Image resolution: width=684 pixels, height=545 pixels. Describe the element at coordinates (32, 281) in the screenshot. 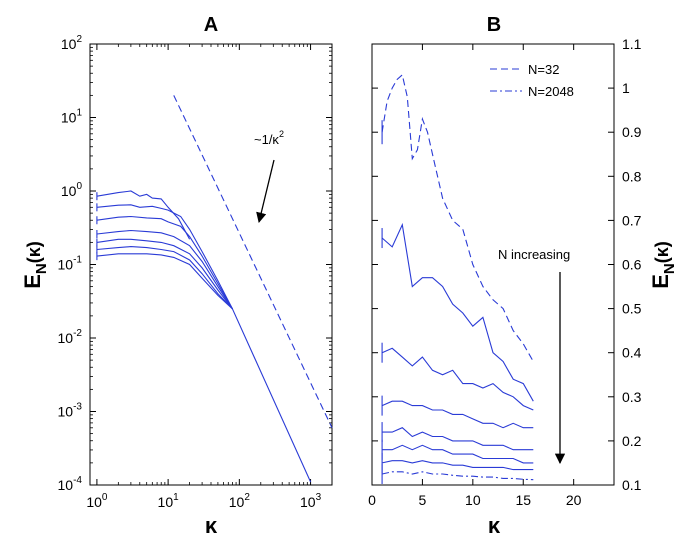

I see `y-label-main: E` at that location.